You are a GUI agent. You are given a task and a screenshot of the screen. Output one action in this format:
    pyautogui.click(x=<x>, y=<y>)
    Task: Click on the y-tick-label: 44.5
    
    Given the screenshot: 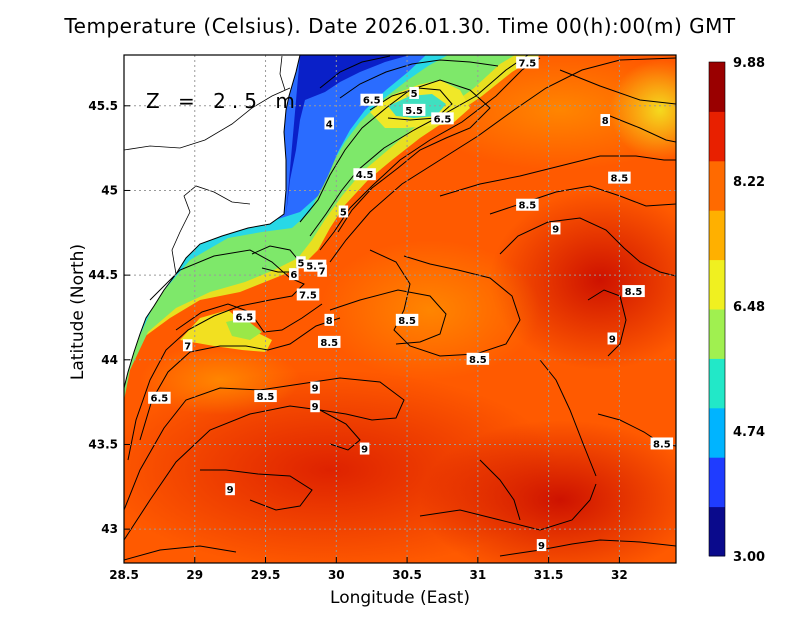 What is the action you would take?
    pyautogui.click(x=103, y=275)
    